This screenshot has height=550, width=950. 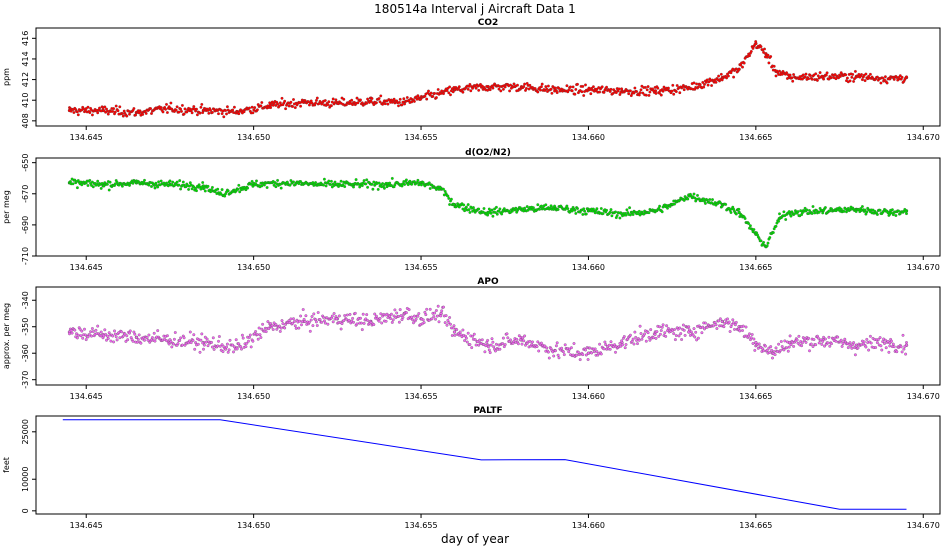 I want to click on x-tick-label: 134.645, so click(x=86, y=525).